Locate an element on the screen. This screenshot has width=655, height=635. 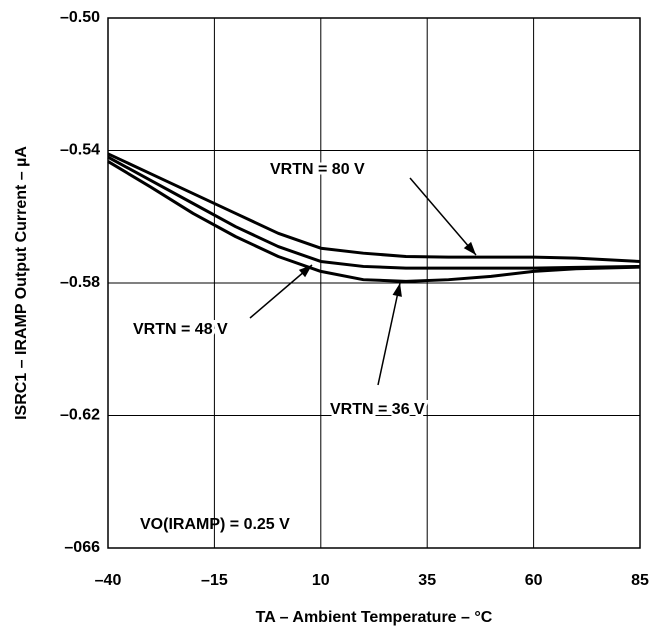
x-tick-label: –15 is located at coordinates (214, 580).